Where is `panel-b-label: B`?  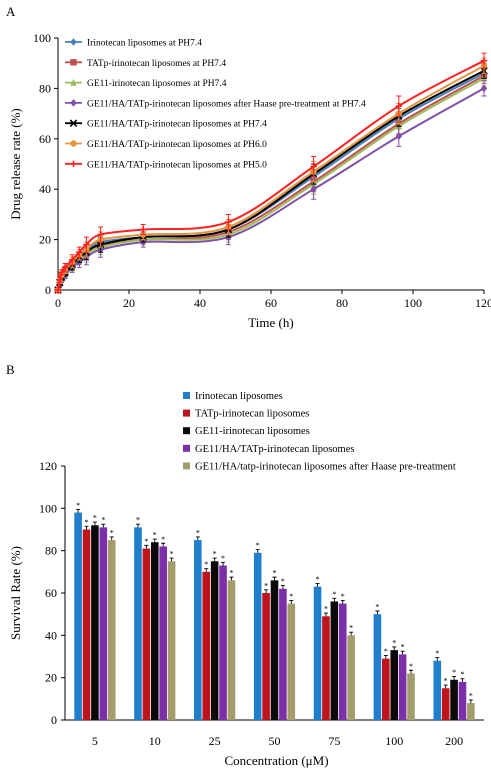 panel-b-label: B is located at coordinates (10, 369).